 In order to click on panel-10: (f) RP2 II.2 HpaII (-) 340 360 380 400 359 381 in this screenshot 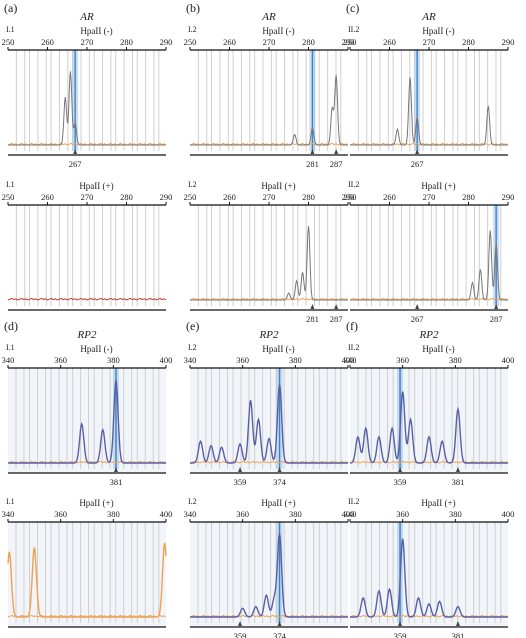, I will do `click(429, 403)`.